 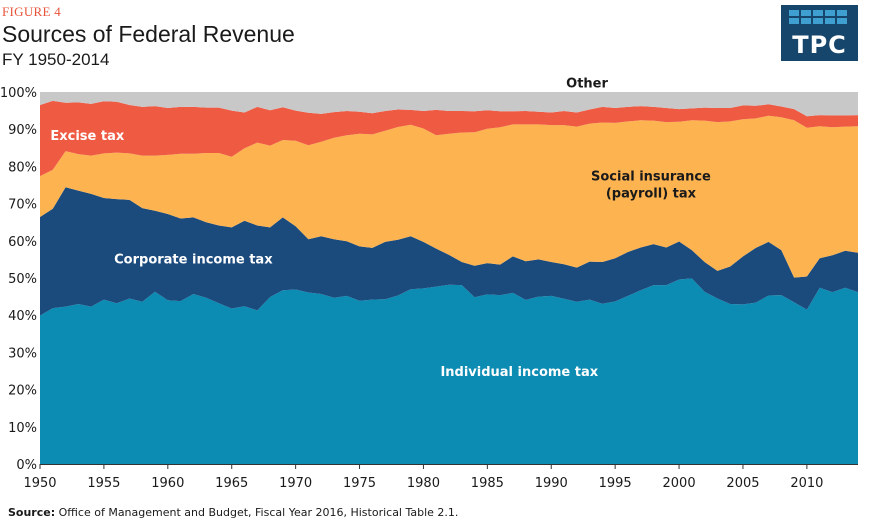 I want to click on figure-label: FIGURE 4, so click(x=32, y=11).